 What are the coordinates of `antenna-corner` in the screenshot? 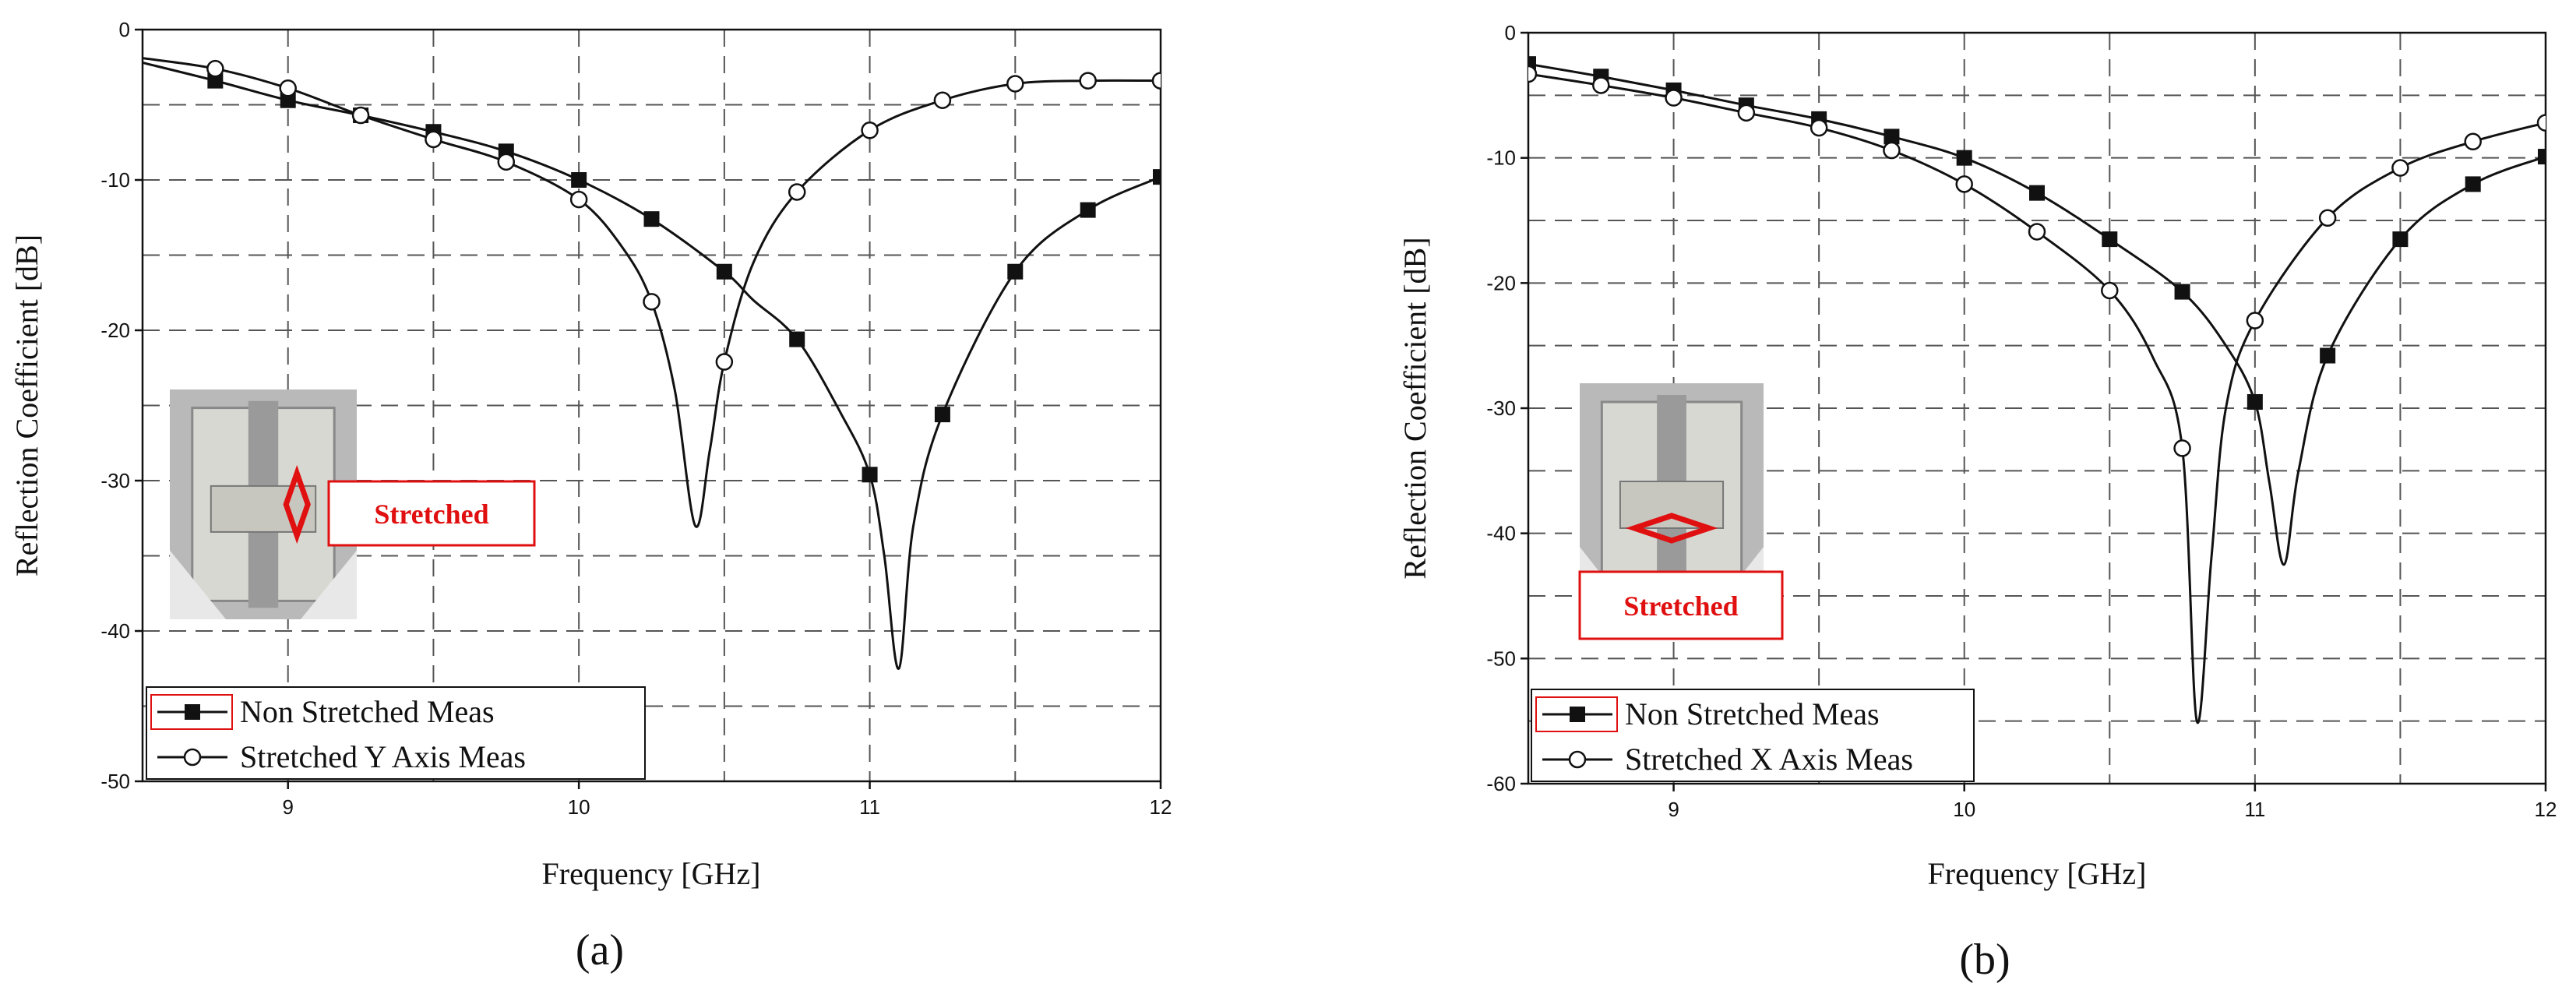 It's located at (198, 585).